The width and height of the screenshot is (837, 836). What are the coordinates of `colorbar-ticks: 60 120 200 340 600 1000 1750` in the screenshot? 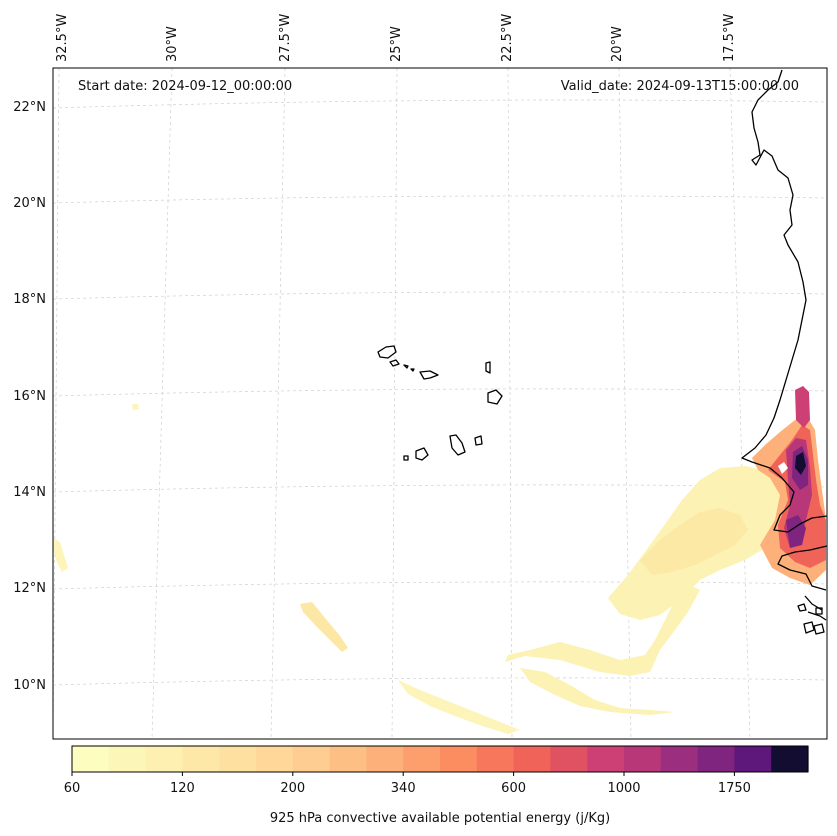 It's located at (407, 784).